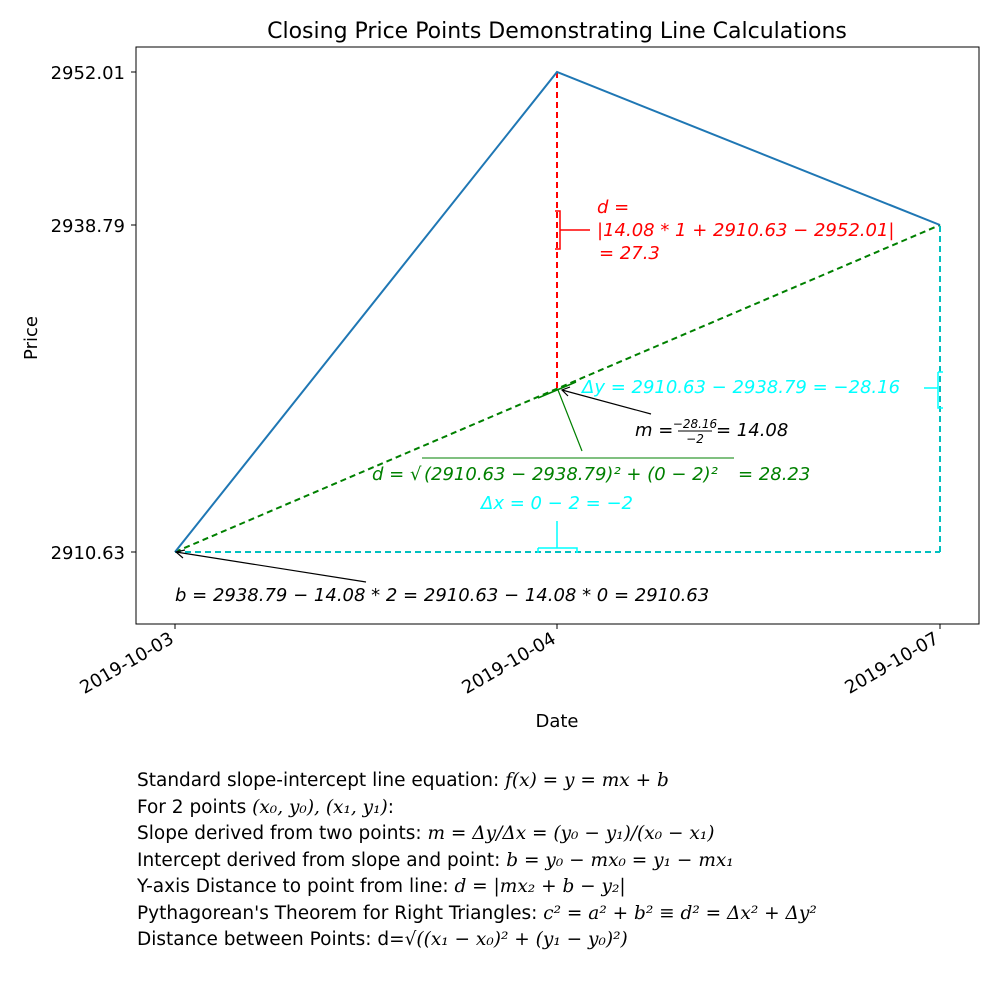 The width and height of the screenshot is (1000, 1000). What do you see at coordinates (695, 439) in the screenshot?
I see `slope-annotation-den: −2` at bounding box center [695, 439].